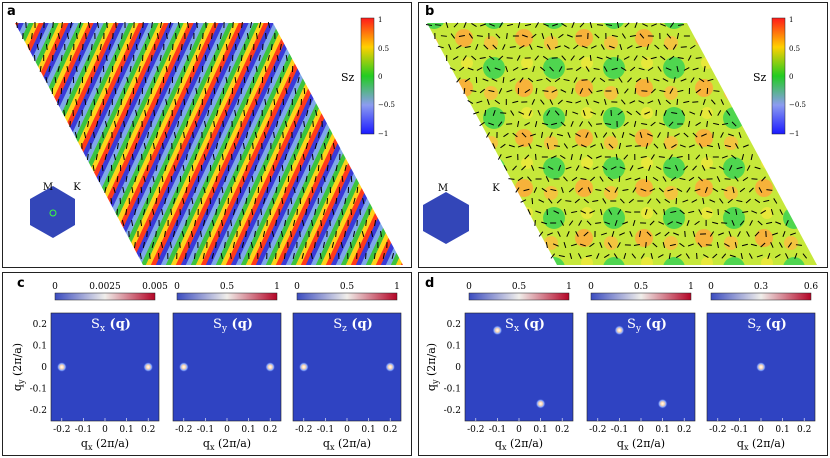 This screenshot has width=830, height=458. What do you see at coordinates (77, 187) in the screenshot?
I see `inset-label-k-a: K` at bounding box center [77, 187].